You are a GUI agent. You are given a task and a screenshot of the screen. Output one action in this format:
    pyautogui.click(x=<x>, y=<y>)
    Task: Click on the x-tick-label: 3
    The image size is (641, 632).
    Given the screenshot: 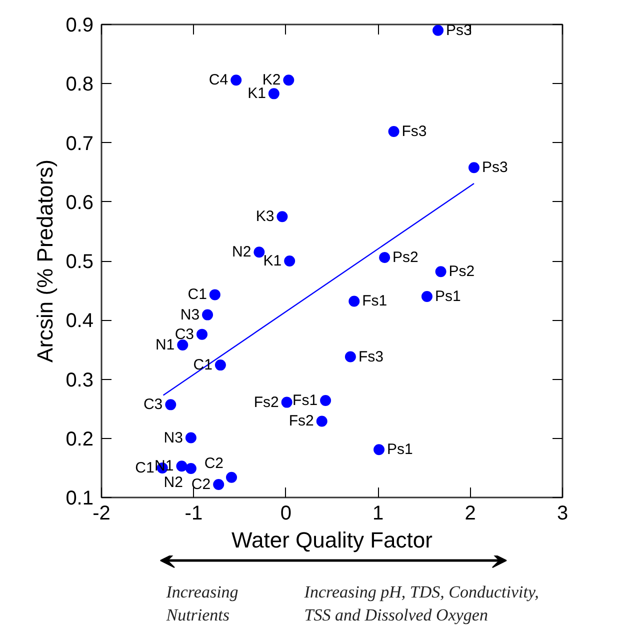 What is the action you would take?
    pyautogui.click(x=562, y=513)
    